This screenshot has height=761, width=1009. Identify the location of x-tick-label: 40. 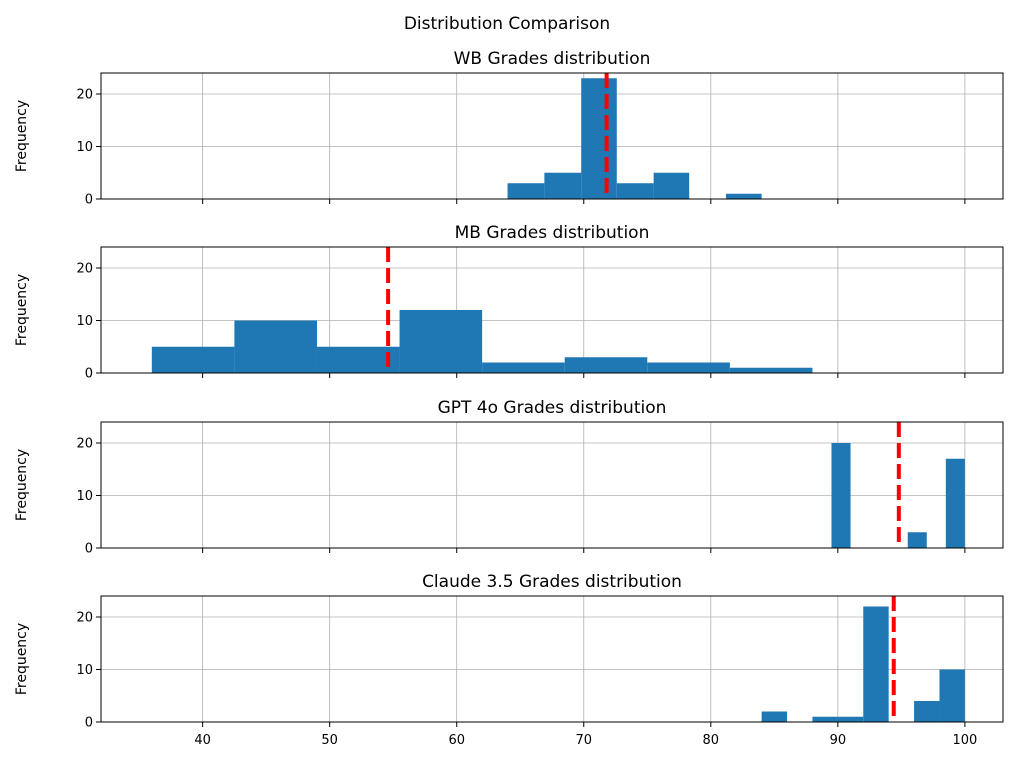
(202, 740).